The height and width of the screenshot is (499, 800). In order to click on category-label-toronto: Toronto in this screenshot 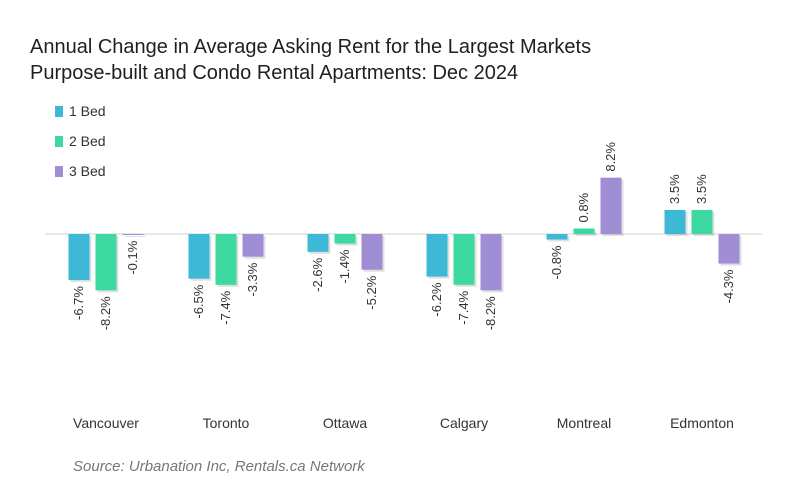, I will do `click(226, 423)`.